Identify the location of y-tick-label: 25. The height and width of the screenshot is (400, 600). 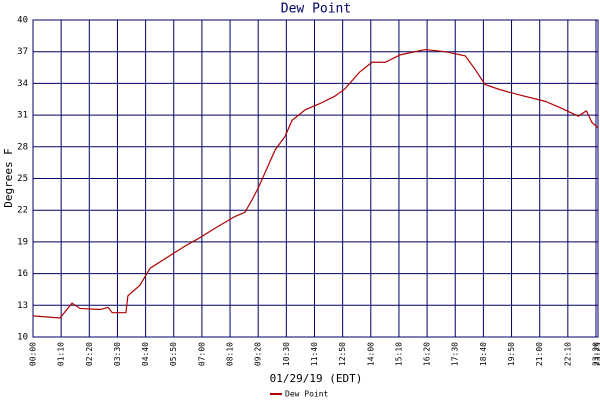
(22, 179).